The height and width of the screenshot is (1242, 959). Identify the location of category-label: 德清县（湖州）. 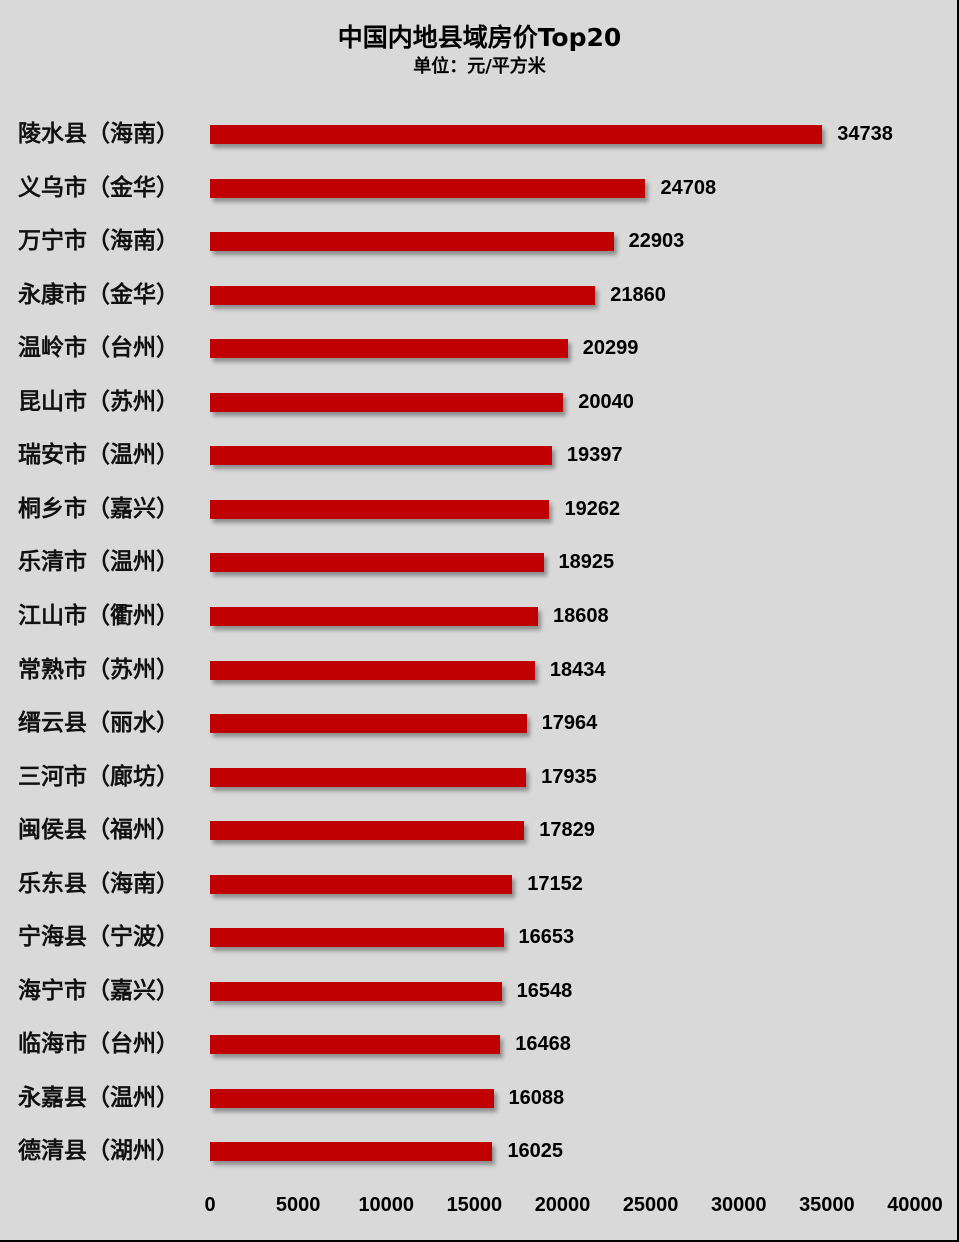
(98, 1151).